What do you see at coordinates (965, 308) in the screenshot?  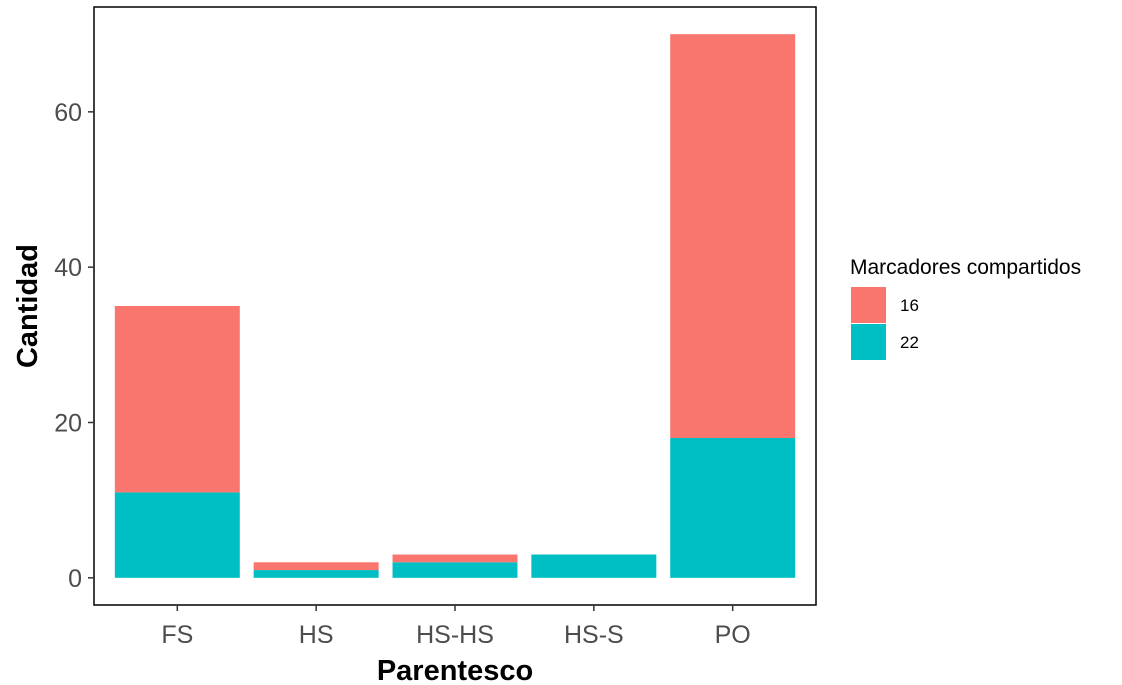 I see `legend: Marcadores compartidos 16 22` at bounding box center [965, 308].